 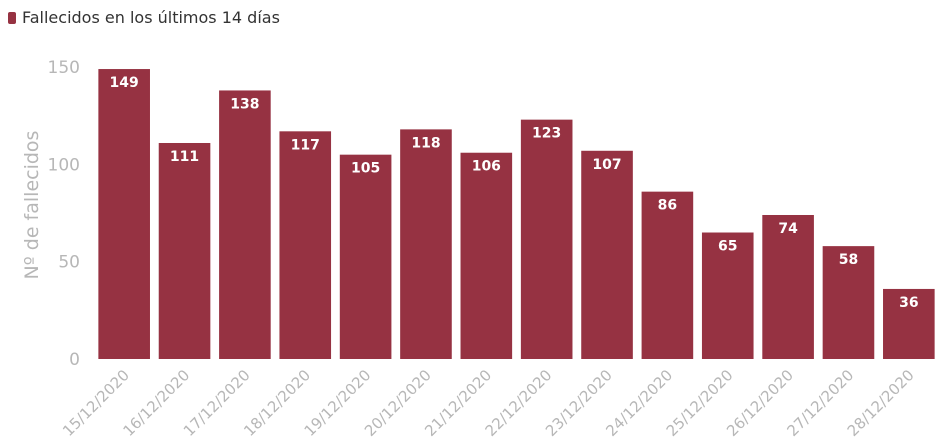 What do you see at coordinates (788, 229) in the screenshot?
I see `bar-value-label: 74` at bounding box center [788, 229].